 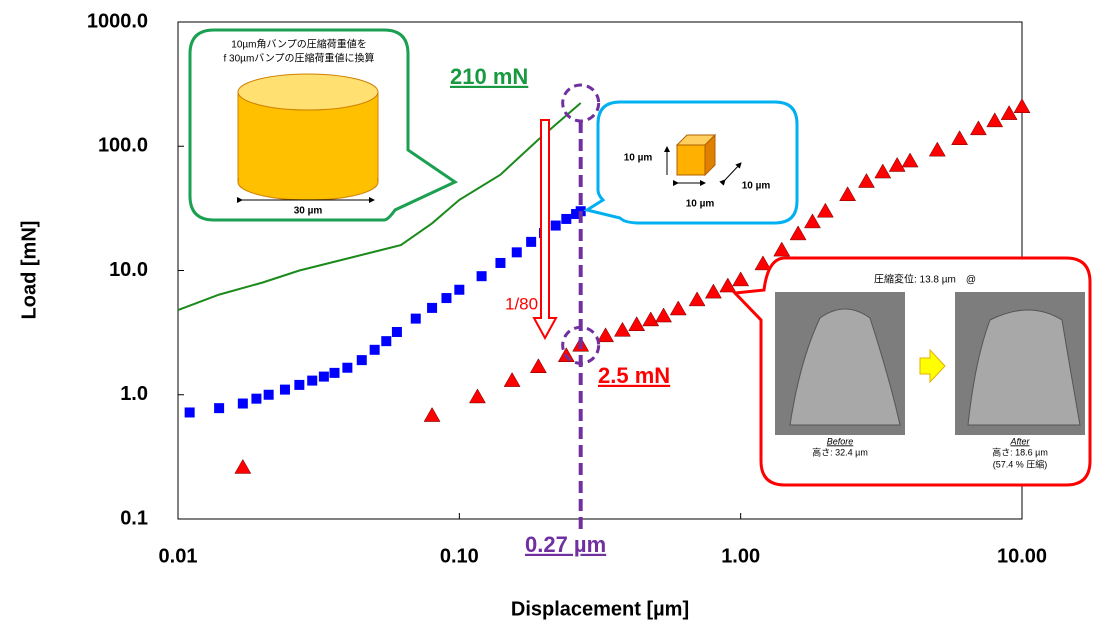 I want to click on y-tick-label: 0.1, so click(x=134, y=518).